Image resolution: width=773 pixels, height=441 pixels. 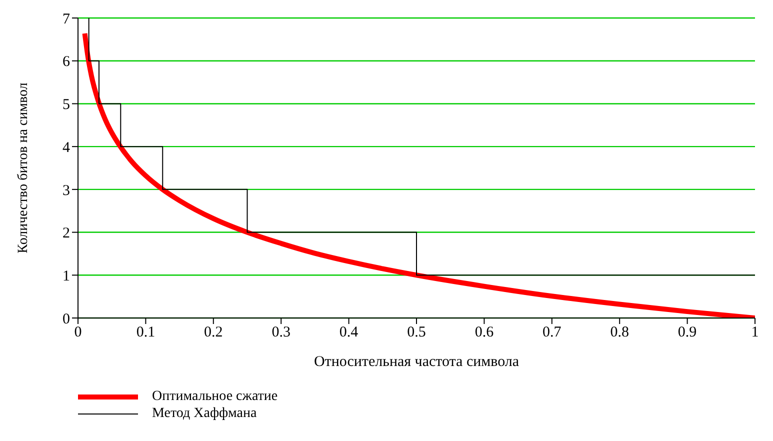 I want to click on y-tick-label: 0, so click(x=66, y=319).